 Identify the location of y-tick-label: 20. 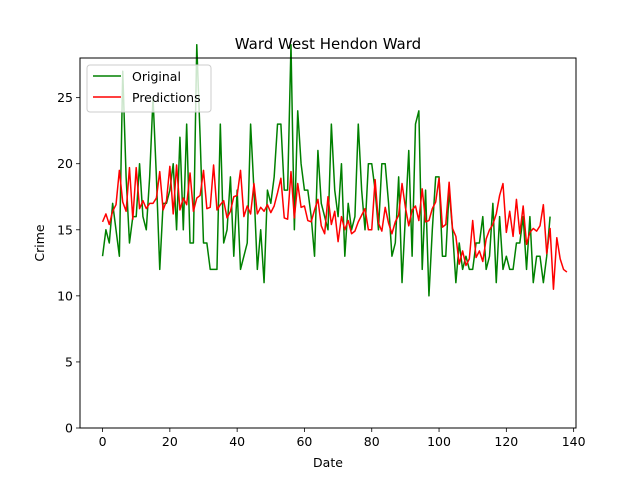
(65, 163).